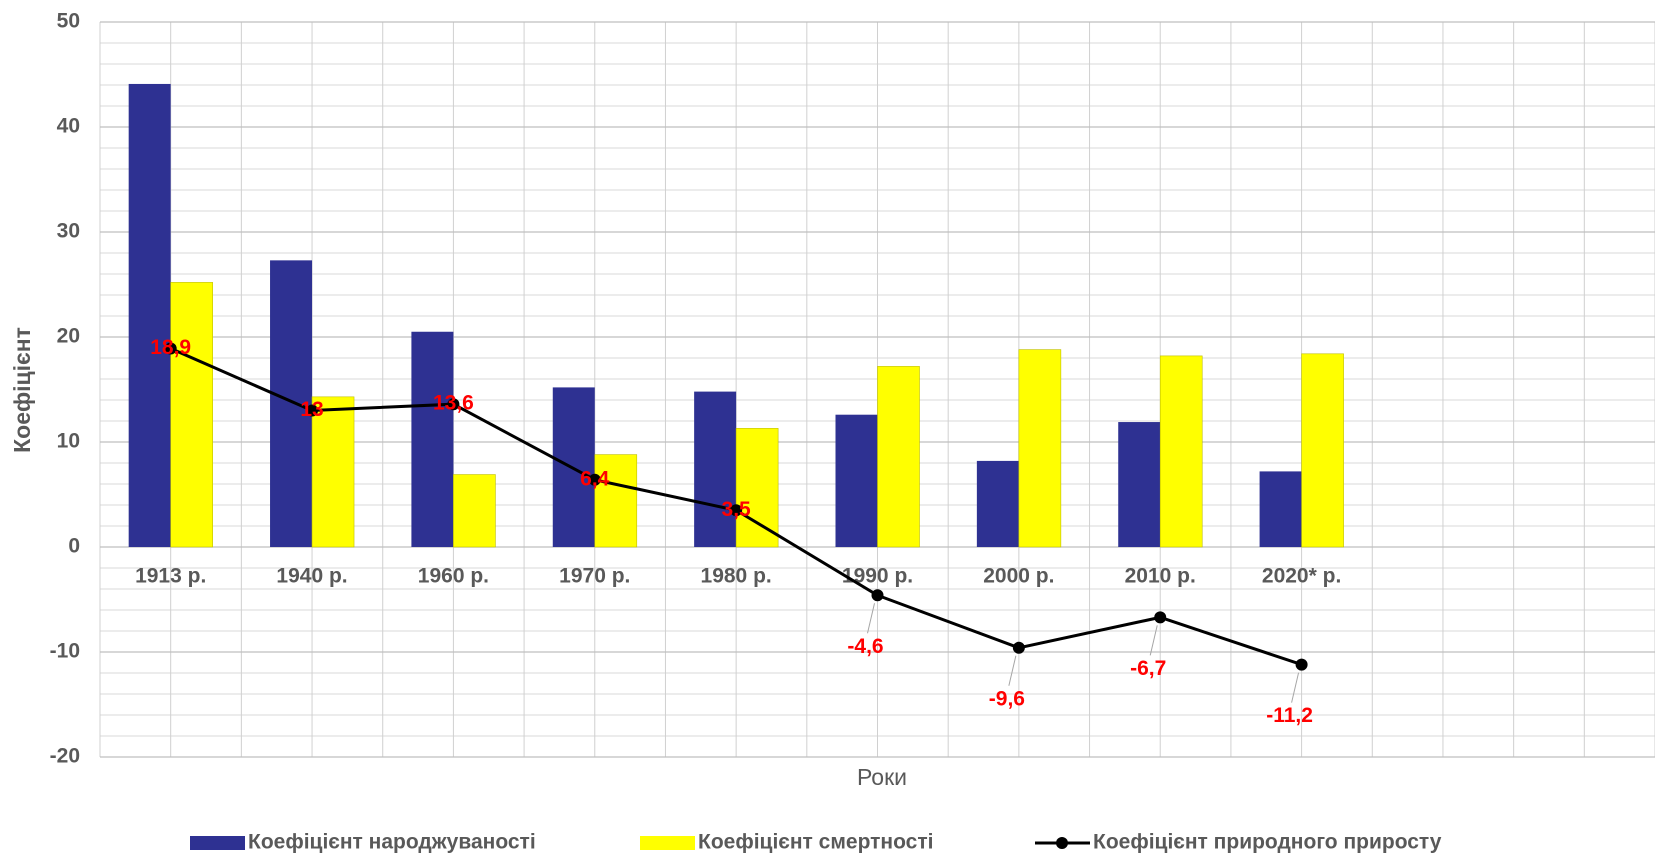 This screenshot has width=1655, height=862. What do you see at coordinates (877, 576) in the screenshot?
I see `x-tick-label: 1990 р.` at bounding box center [877, 576].